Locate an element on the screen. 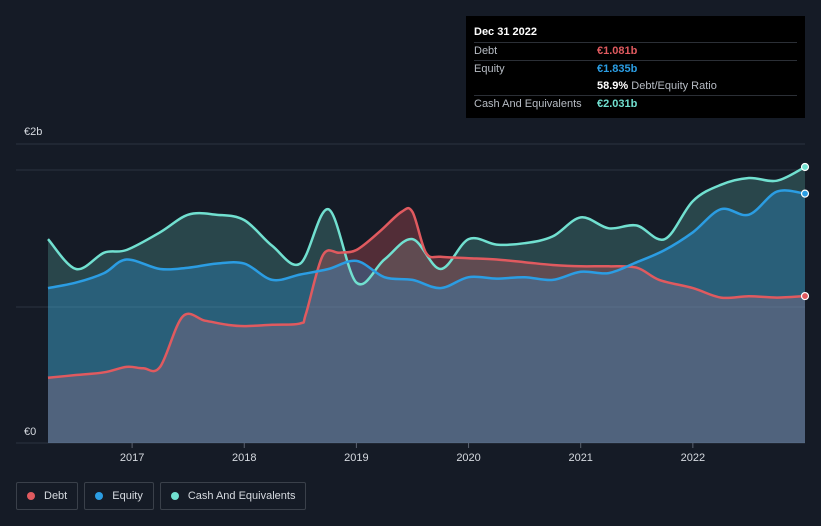 This screenshot has width=821, height=526. x-tick-label-2020: 2020 is located at coordinates (468, 458).